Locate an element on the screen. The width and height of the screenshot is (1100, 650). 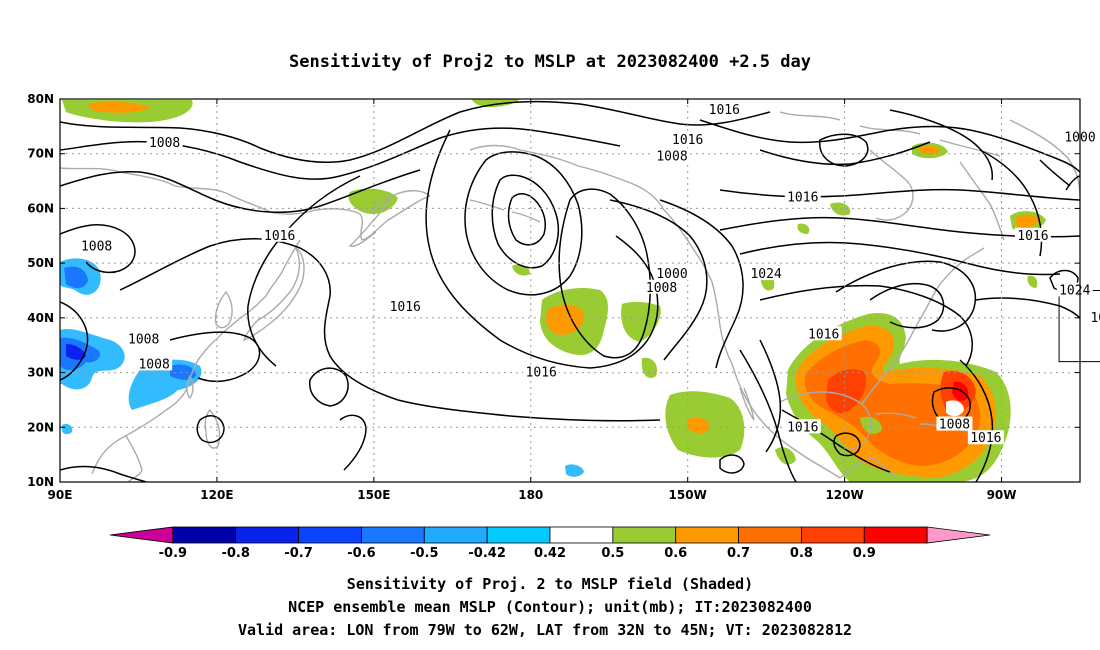
latitude-tick-label: 20N is located at coordinates (40, 427).